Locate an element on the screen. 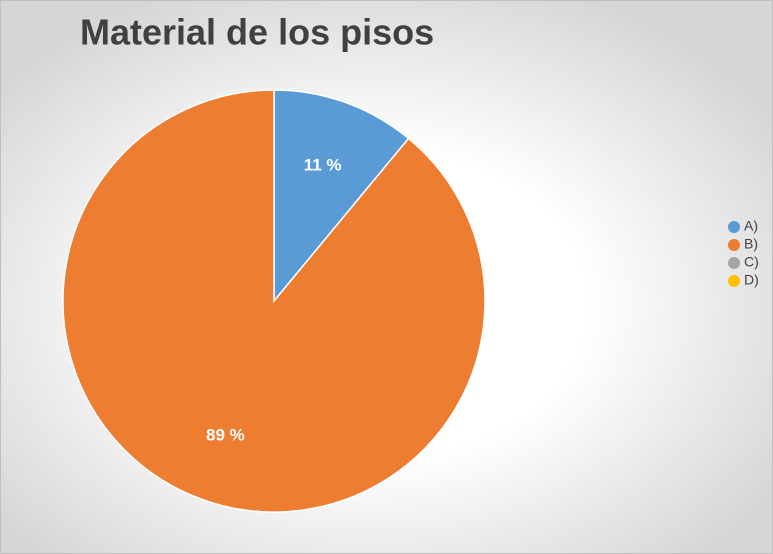 This screenshot has width=773, height=554. data-label: 89 % is located at coordinates (225, 434).